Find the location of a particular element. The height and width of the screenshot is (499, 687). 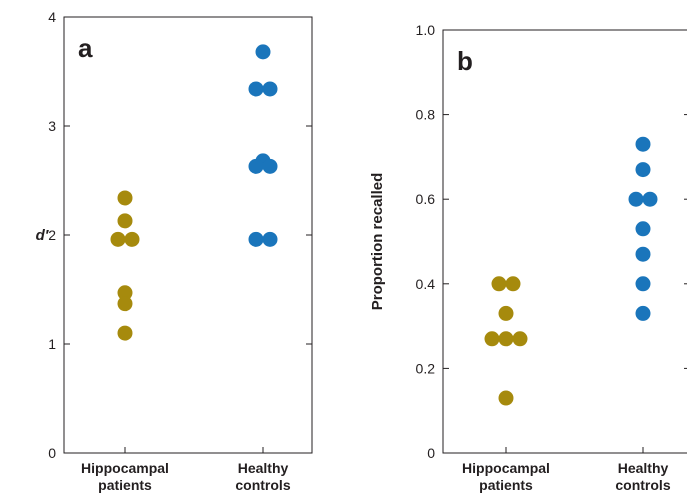

y-tick-label: 0.6 is located at coordinates (426, 199).